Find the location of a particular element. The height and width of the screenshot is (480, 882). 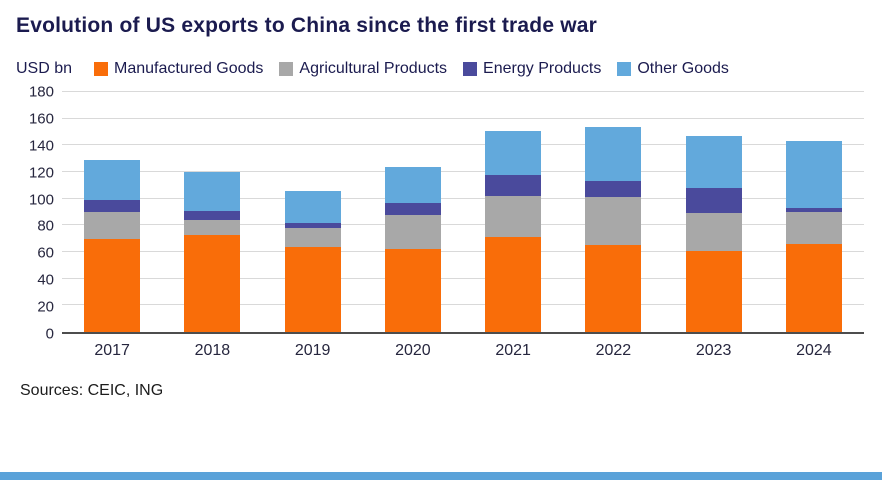

x-tick-label: 2019 is located at coordinates (312, 350).